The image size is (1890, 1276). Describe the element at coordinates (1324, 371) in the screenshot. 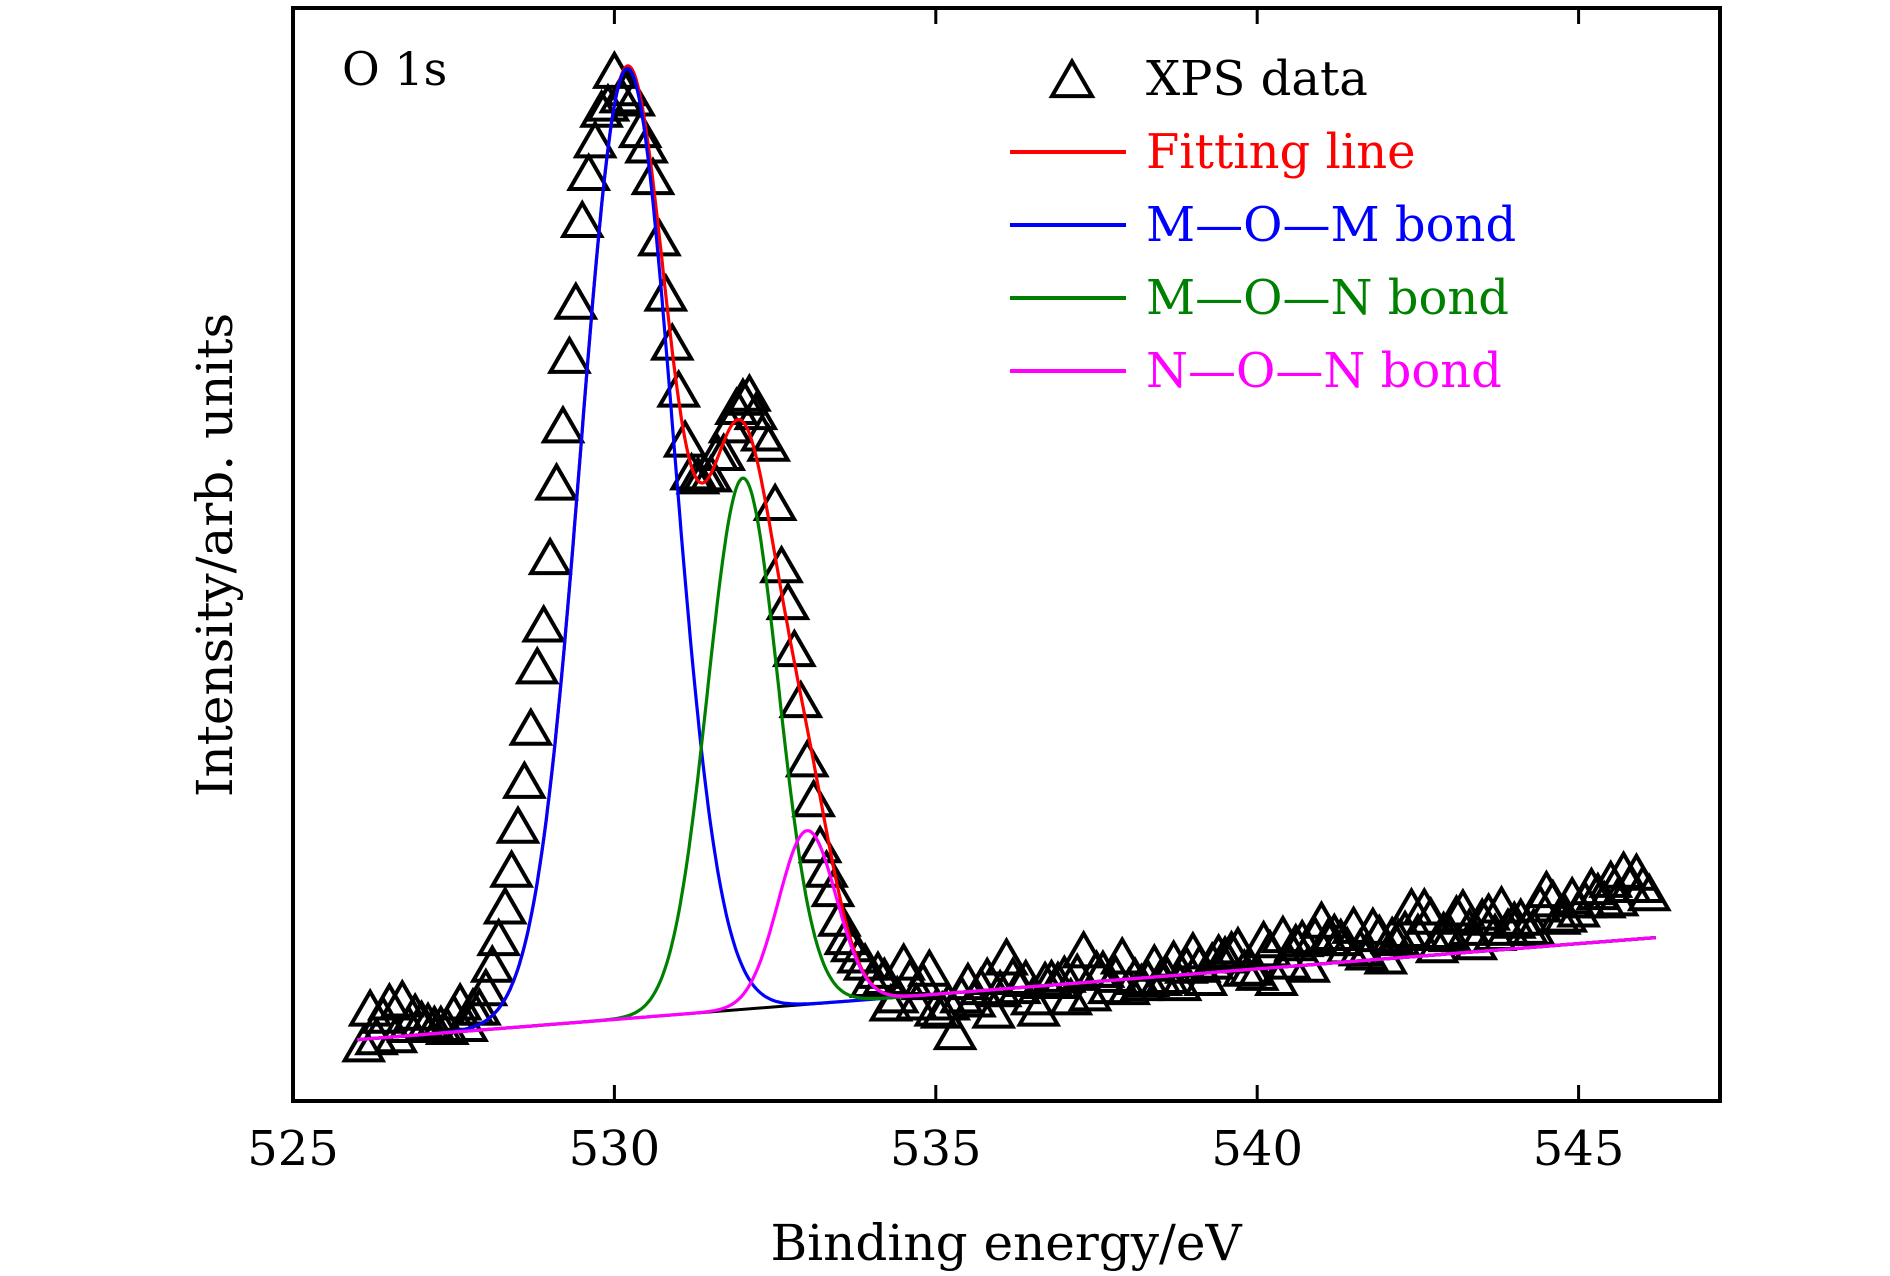

I see `legend-label: N—O—N bond` at that location.